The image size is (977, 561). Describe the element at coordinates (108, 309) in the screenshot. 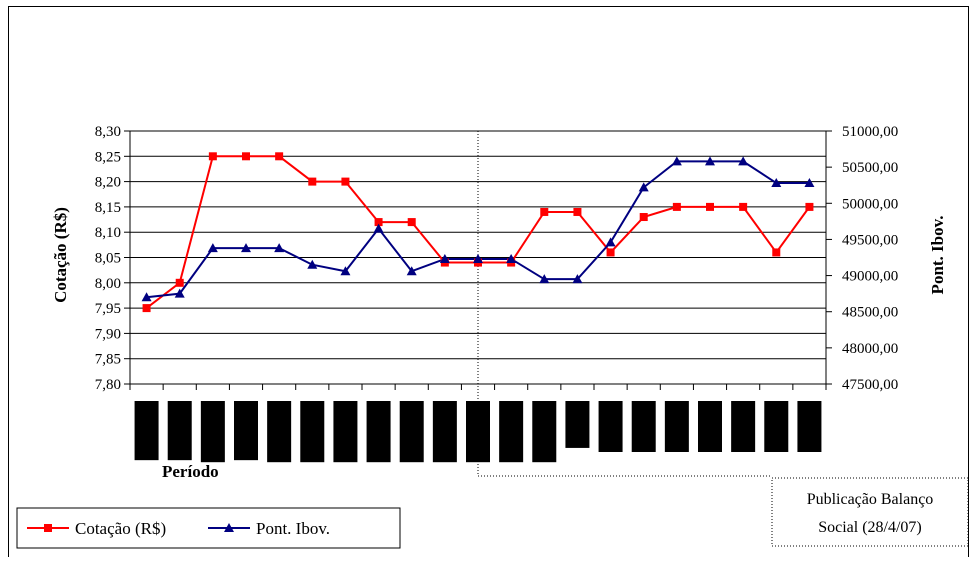

I see `left-tick-label: 7,95` at that location.